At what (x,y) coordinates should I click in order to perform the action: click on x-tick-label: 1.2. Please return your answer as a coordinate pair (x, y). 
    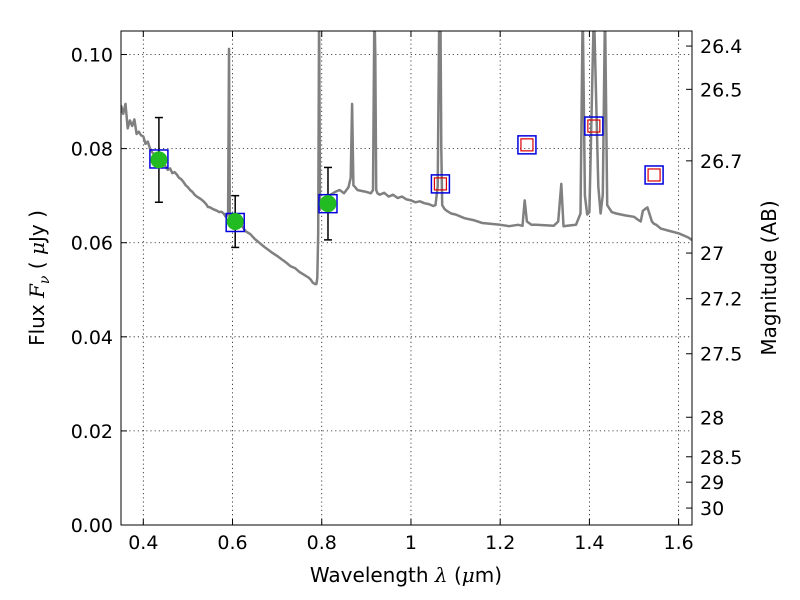
    Looking at the image, I should click on (500, 543).